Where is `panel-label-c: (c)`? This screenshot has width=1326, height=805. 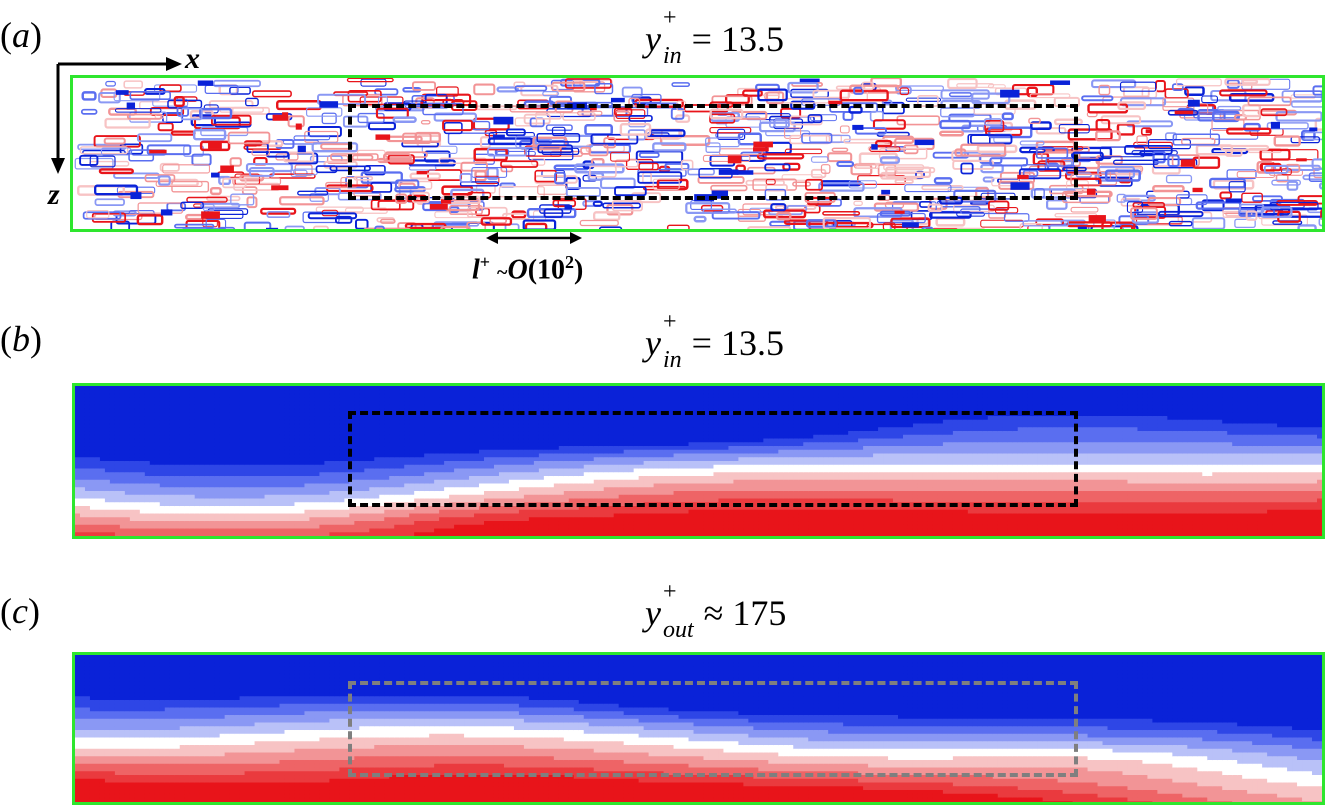
panel-label-c: (c) is located at coordinates (20, 611).